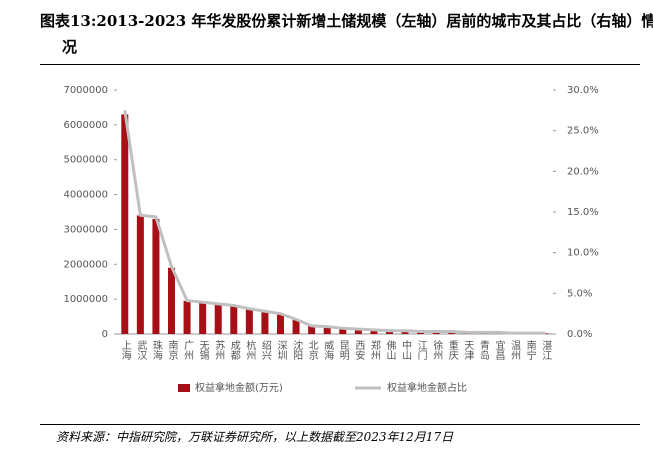 Image resolution: width=653 pixels, height=464 pixels. Describe the element at coordinates (85, 195) in the screenshot. I see `y-tick-label: 4000000` at that location.